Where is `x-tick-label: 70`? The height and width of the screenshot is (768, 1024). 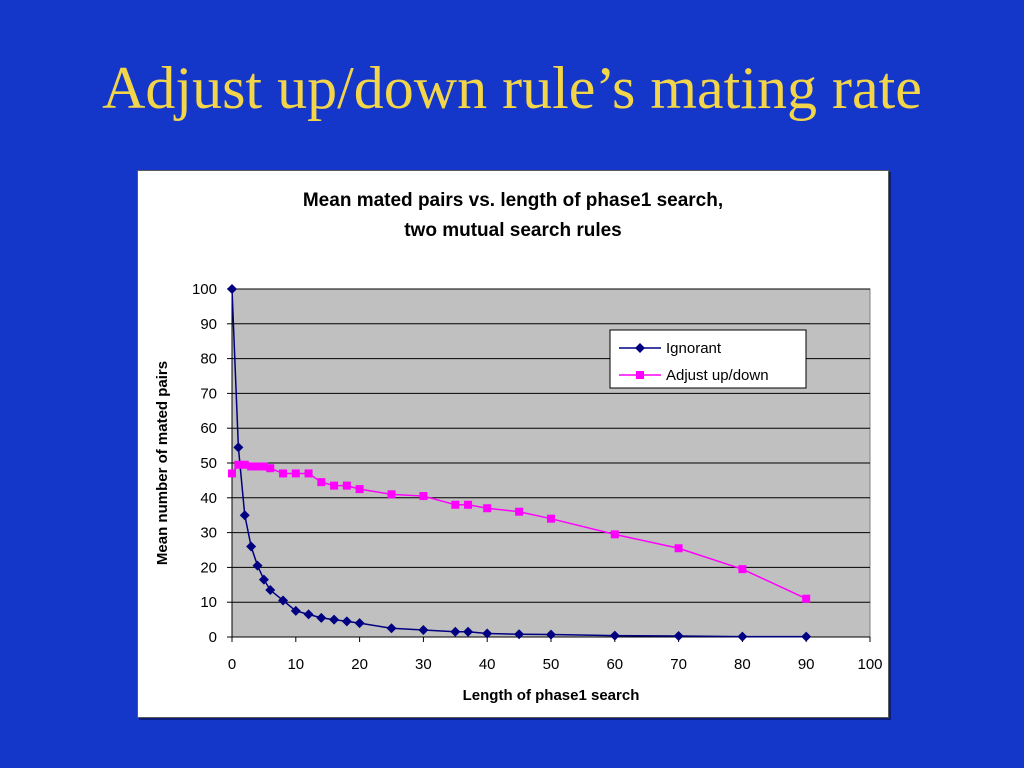
x-tick-label: 70 is located at coordinates (678, 664).